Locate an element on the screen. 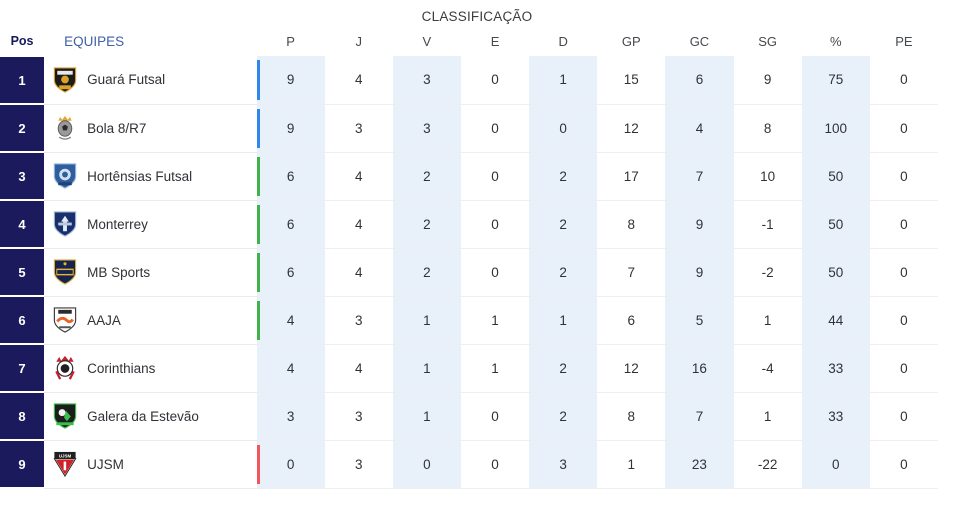 Image resolution: width=954 pixels, height=505 pixels. table-row: 2 Bola 8/R7 9 3 3 0 0 12 4 8 100 0 is located at coordinates (469, 128).